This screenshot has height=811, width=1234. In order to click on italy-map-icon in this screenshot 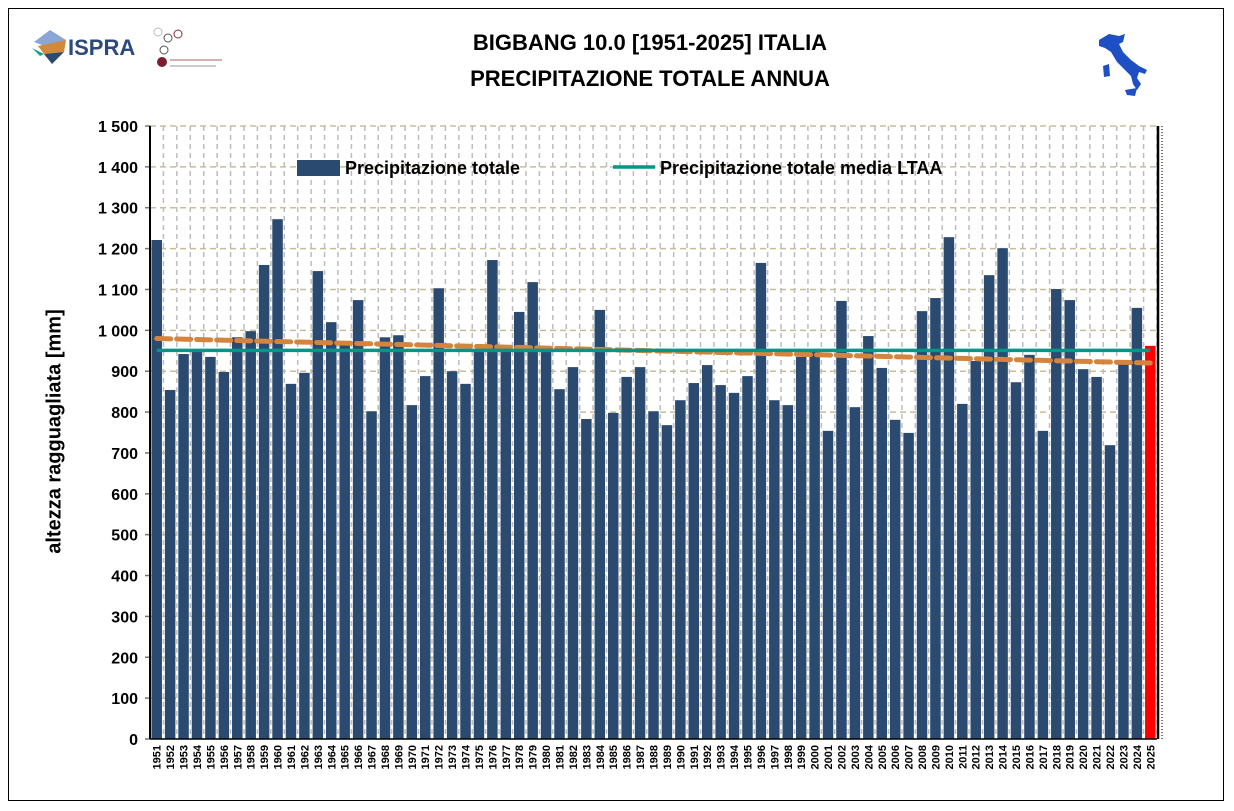, I will do `click(1123, 65)`.